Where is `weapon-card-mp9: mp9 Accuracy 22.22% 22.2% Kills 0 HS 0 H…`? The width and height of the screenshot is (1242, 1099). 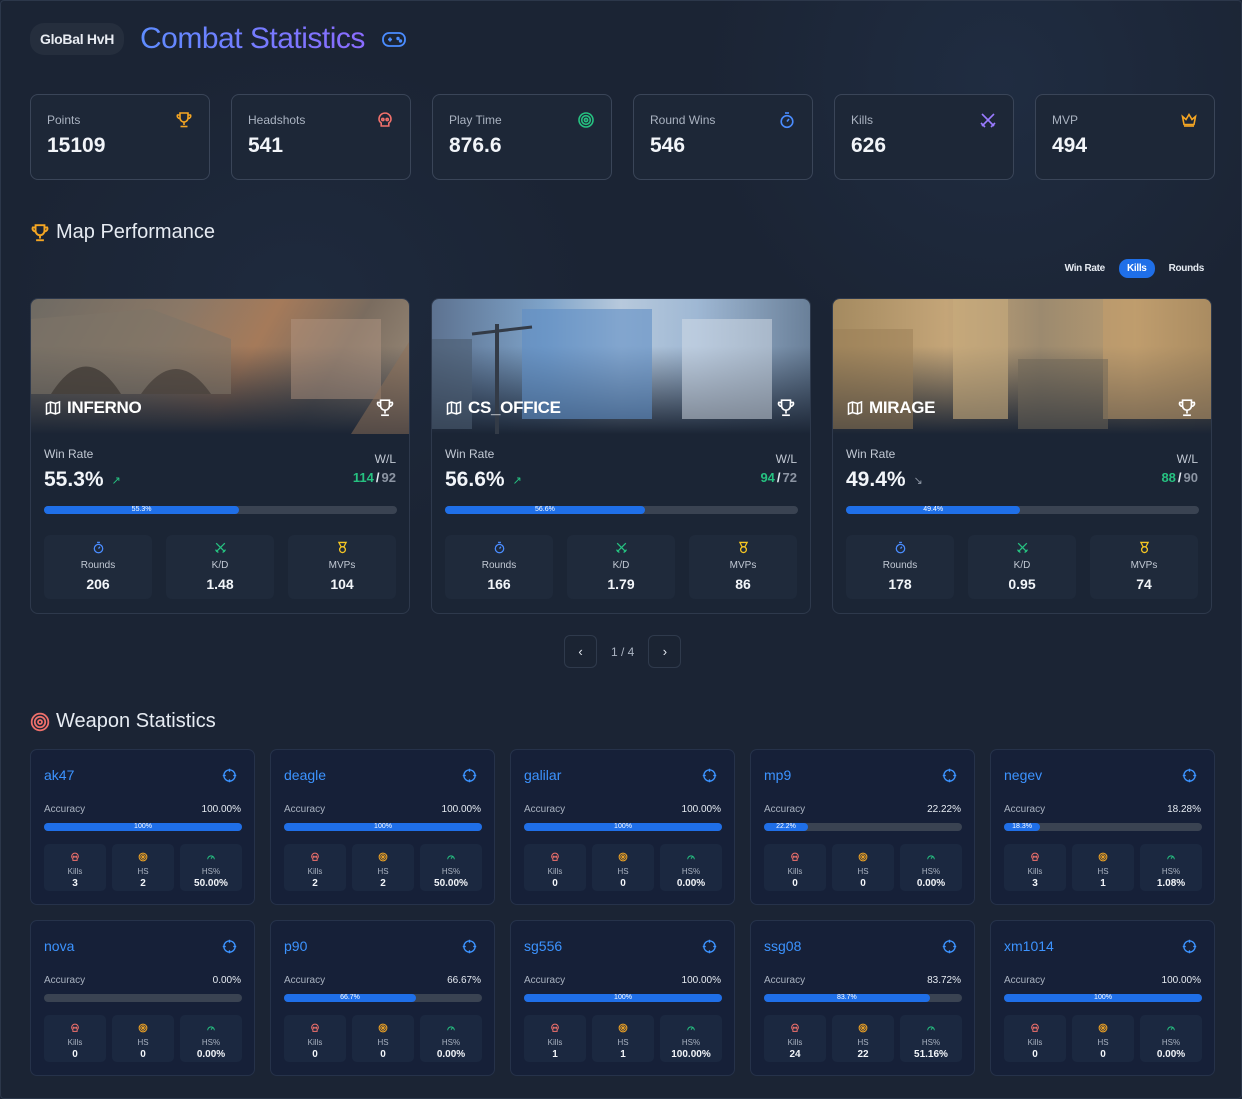
weapon-card-mp9: mp9 Accuracy 22.22% 22.2% Kills 0 HS 0 H… is located at coordinates (862, 827).